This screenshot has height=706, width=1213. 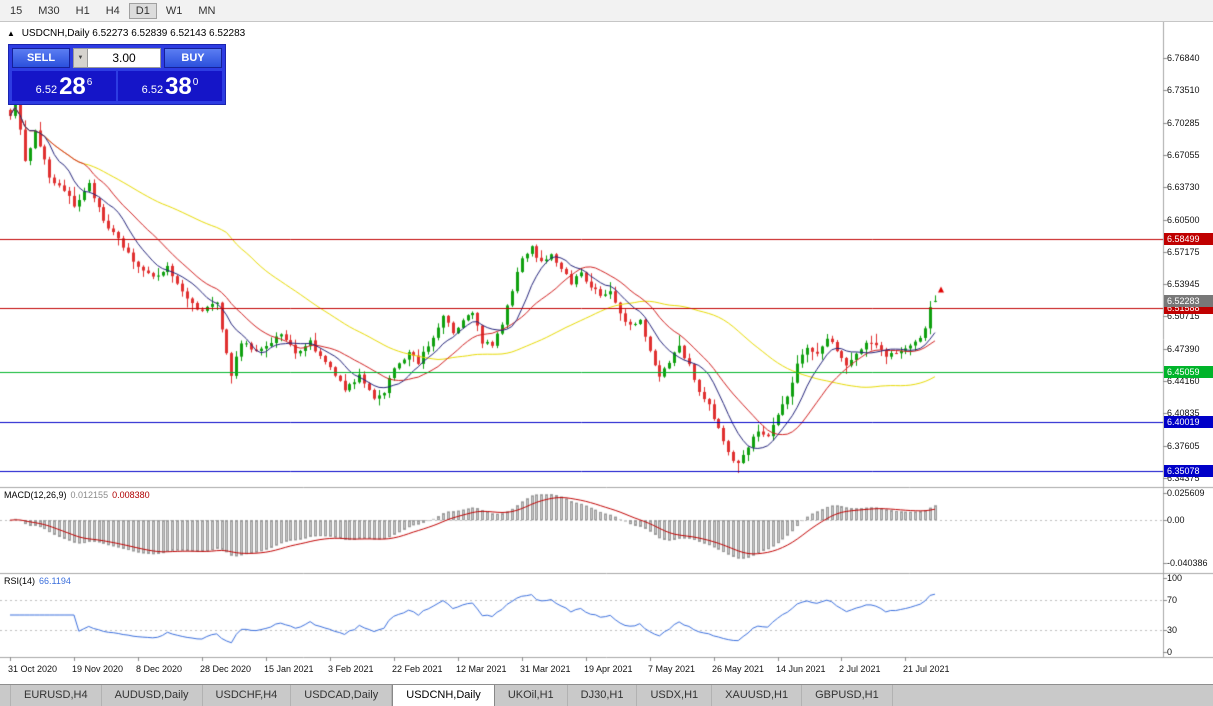 What do you see at coordinates (41, 58) in the screenshot?
I see `sell-button: SELL` at bounding box center [41, 58].